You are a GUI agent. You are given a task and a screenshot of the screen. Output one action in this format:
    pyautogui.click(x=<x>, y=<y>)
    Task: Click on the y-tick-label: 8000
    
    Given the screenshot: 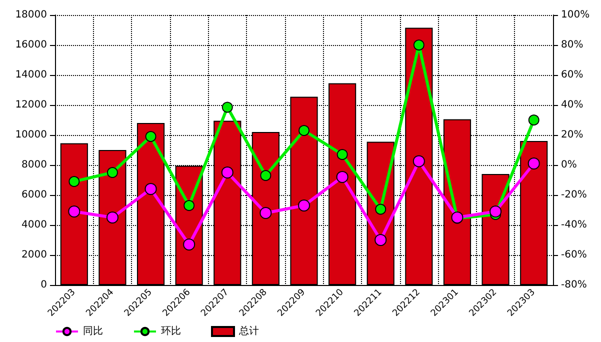 What is the action you would take?
    pyautogui.click(x=34, y=165)
    